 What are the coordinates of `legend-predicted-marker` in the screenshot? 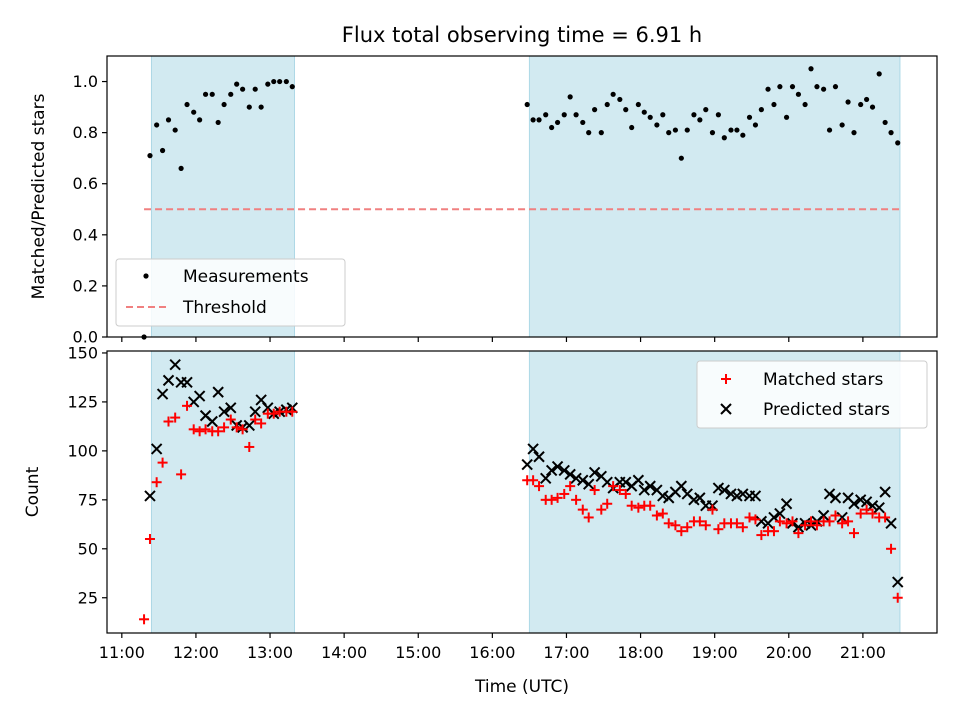 It's located at (726, 409).